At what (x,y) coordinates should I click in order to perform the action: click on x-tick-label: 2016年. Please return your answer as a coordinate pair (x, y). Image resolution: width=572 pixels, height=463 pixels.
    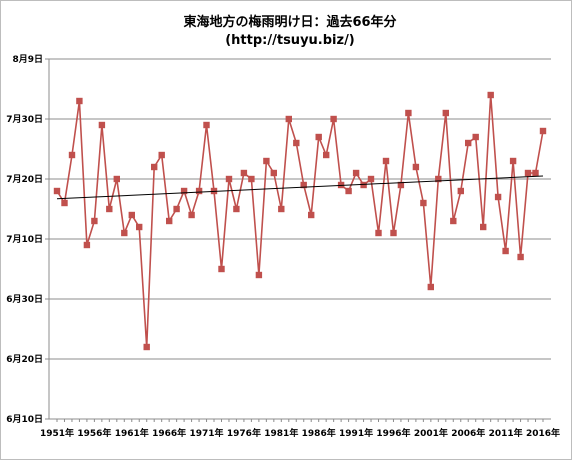
    Looking at the image, I should click on (543, 433).